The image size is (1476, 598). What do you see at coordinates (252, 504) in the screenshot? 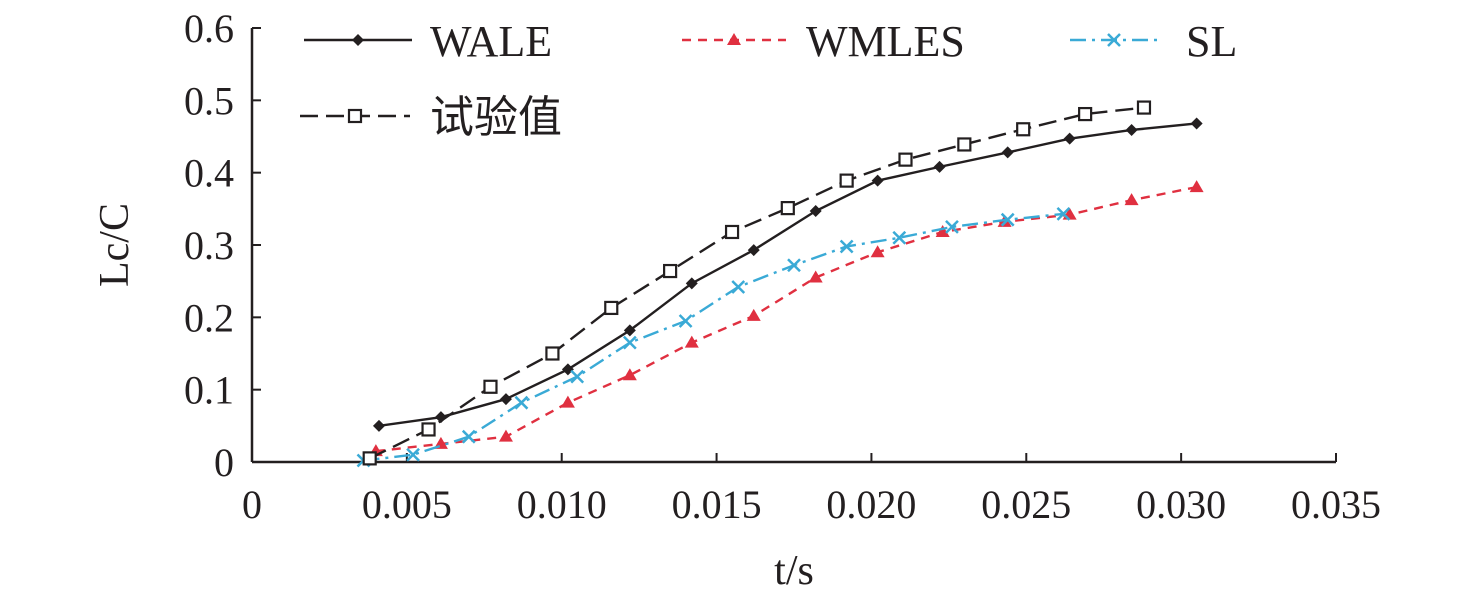
I see `x-tick-label: 0` at bounding box center [252, 504].